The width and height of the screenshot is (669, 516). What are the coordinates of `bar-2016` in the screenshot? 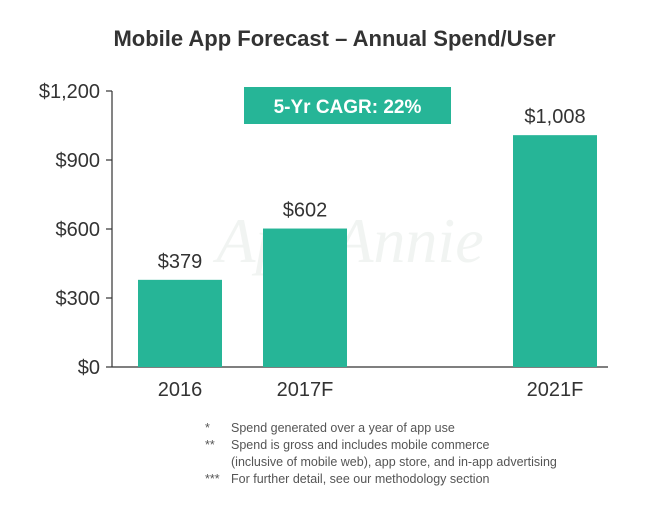 It's located at (180, 323).